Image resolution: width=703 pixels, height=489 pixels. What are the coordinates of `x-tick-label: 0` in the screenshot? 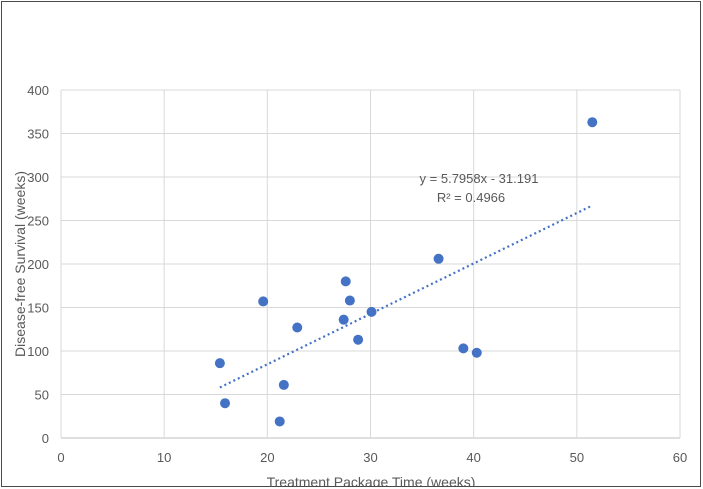 It's located at (60, 457).